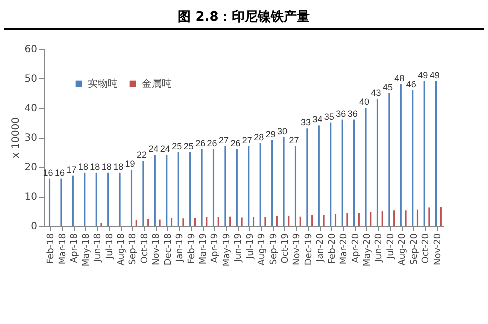  What do you see at coordinates (71, 169) in the screenshot?
I see `data-label: 17` at bounding box center [71, 169].